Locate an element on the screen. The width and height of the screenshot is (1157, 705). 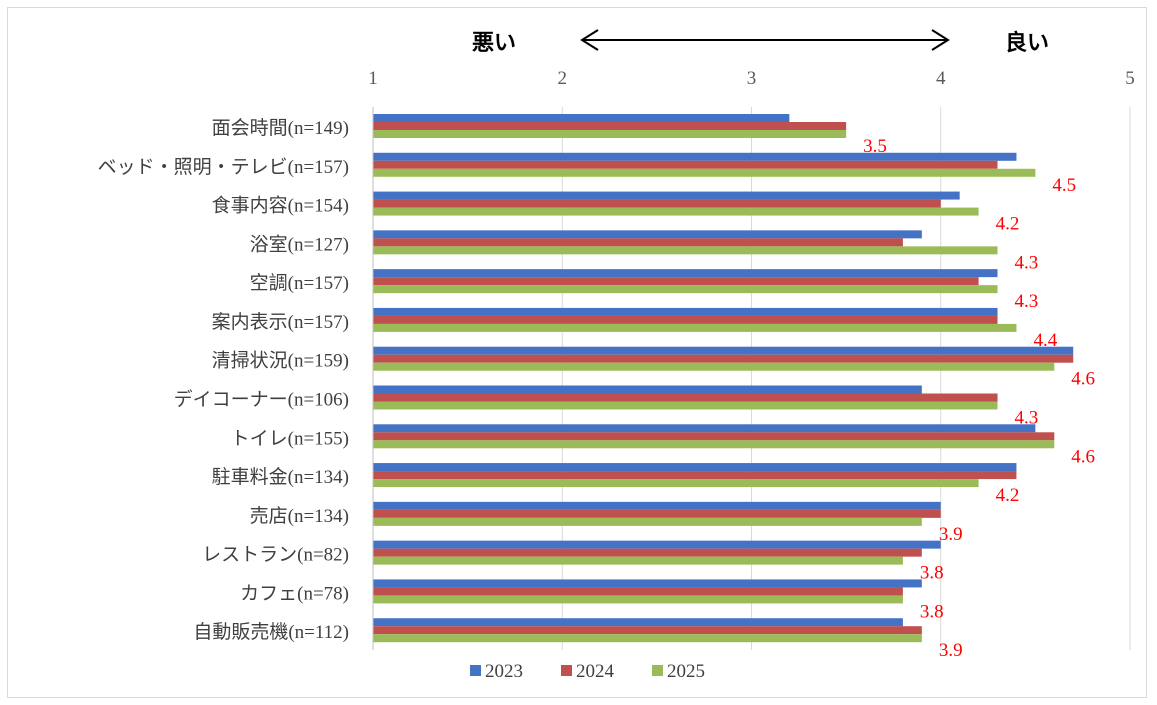
data-label: 3.5 is located at coordinates (875, 146).